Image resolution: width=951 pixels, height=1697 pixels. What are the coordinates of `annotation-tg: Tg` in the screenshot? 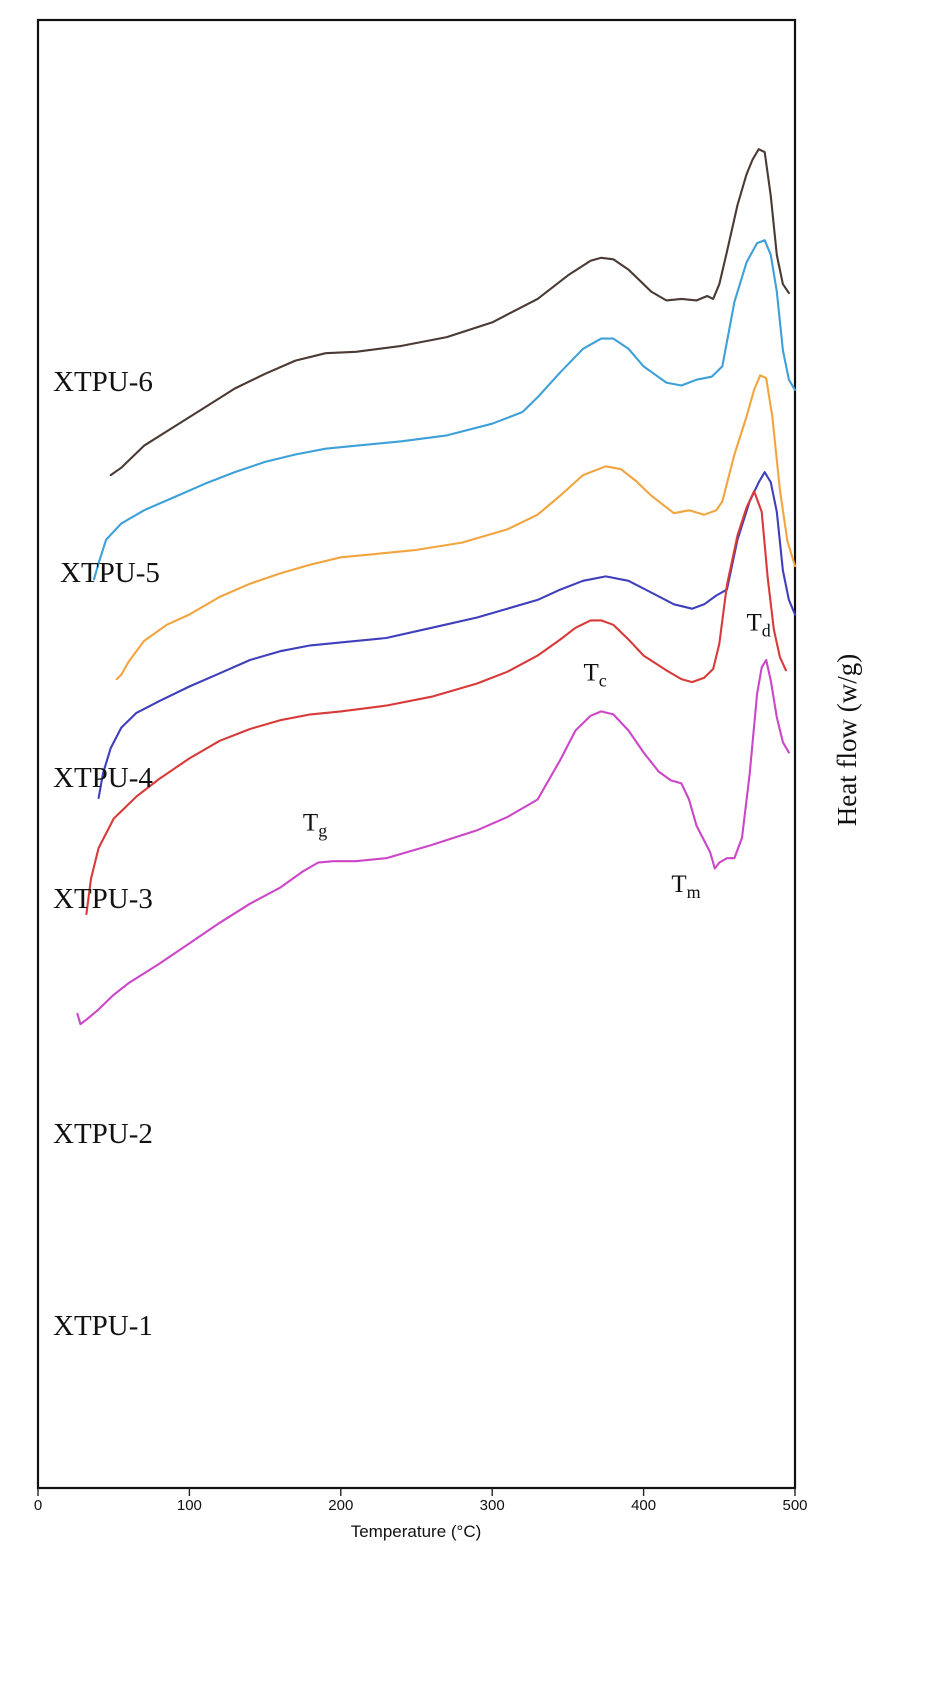 It's located at (315, 824).